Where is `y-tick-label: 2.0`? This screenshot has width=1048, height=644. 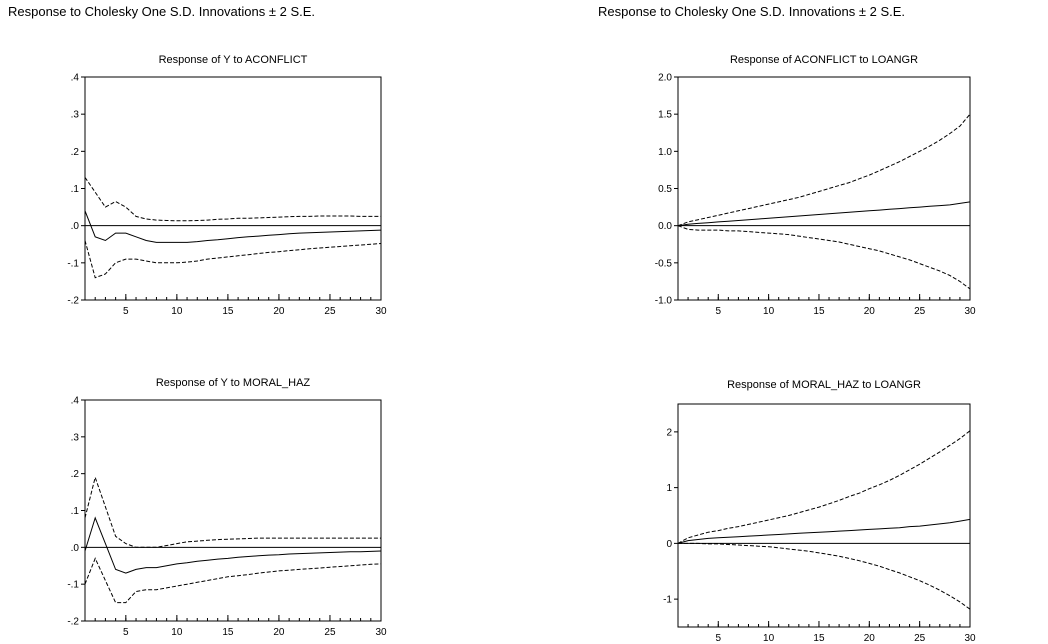 y-tick-label: 2.0 is located at coordinates (665, 78).